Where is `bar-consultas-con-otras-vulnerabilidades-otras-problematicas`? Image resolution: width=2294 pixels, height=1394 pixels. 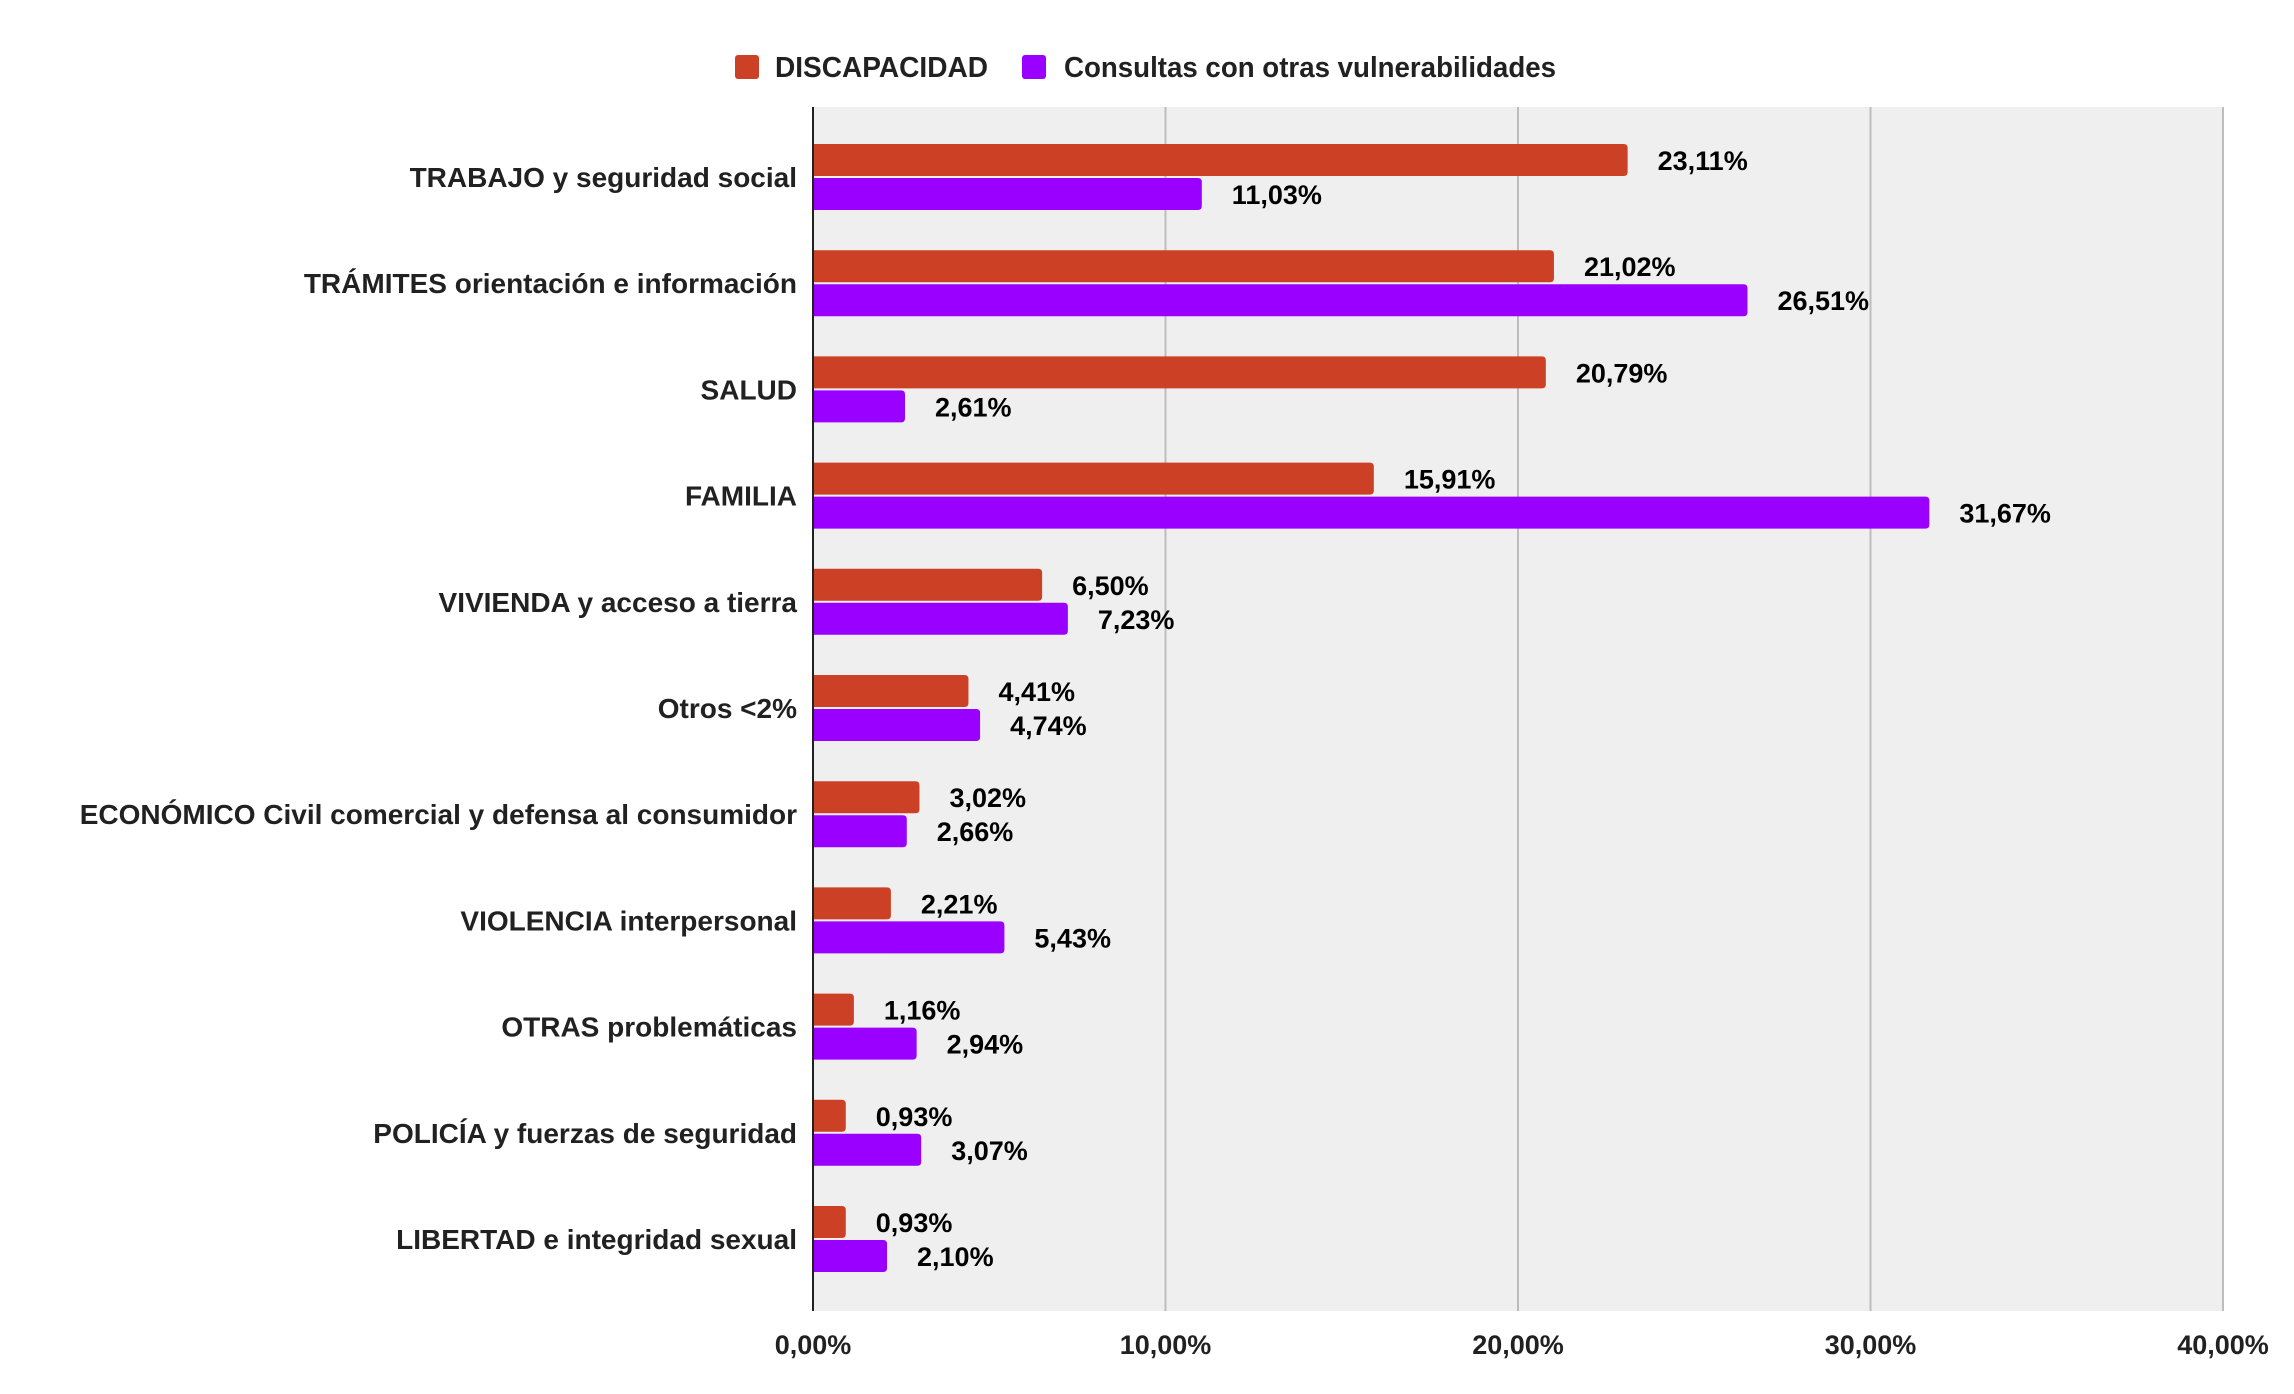 bar-consultas-con-otras-vulnerabilidades-otras-problematicas is located at coordinates (865, 1043).